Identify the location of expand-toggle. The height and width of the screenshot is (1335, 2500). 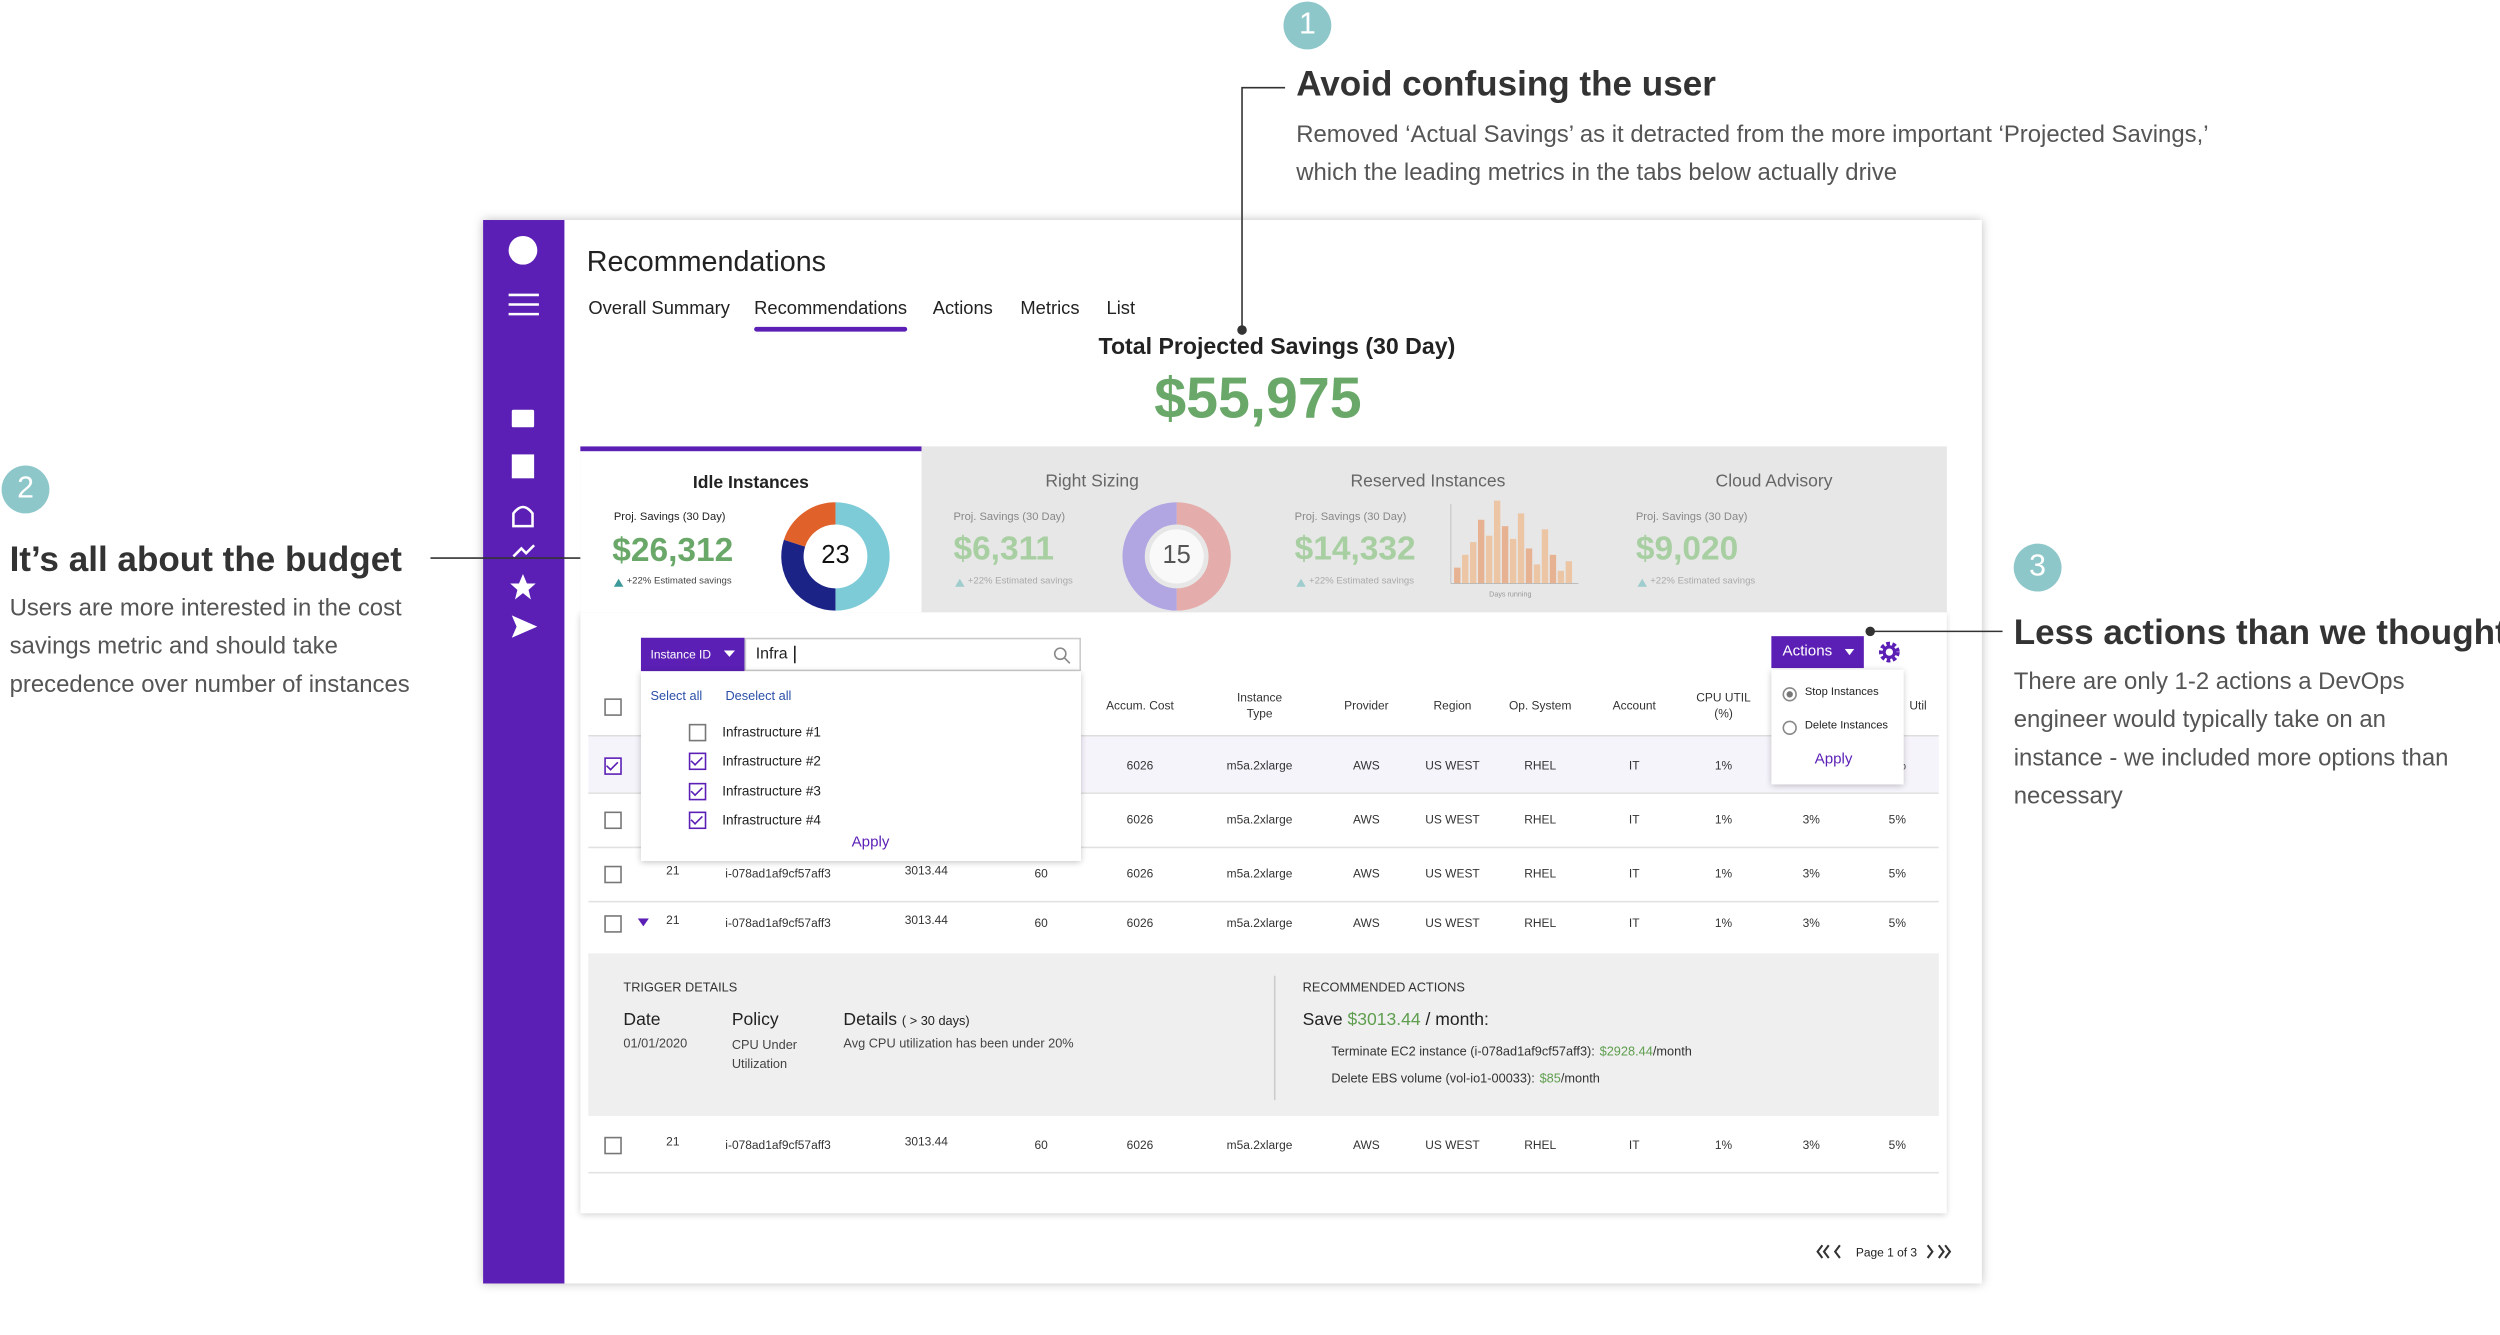
(644, 923).